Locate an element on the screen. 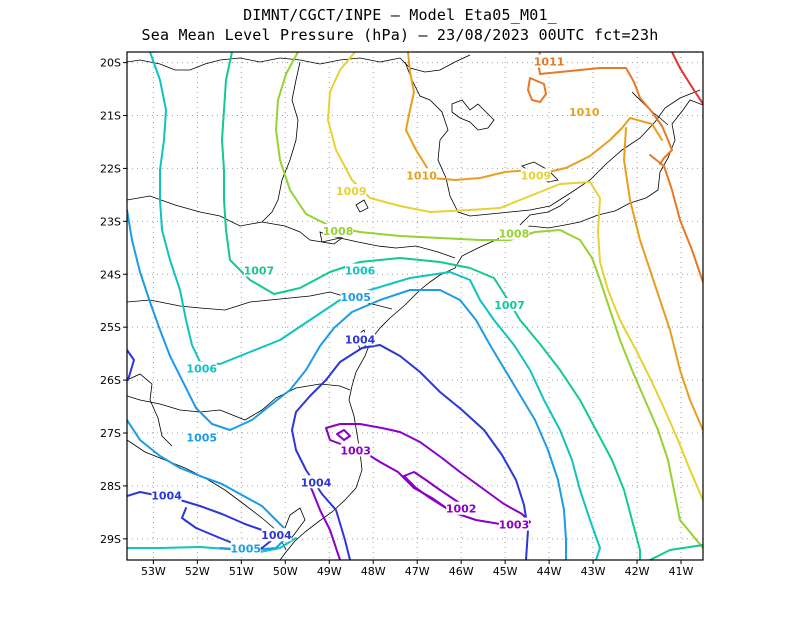 Image resolution: width=800 pixels, height=618 pixels. lon-tick-label: 47W is located at coordinates (417, 571).